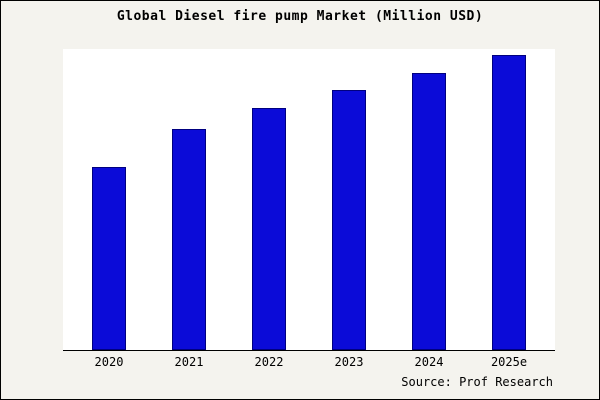  What do you see at coordinates (477, 382) in the screenshot?
I see `source-credit: Source: Prof Research` at bounding box center [477, 382].